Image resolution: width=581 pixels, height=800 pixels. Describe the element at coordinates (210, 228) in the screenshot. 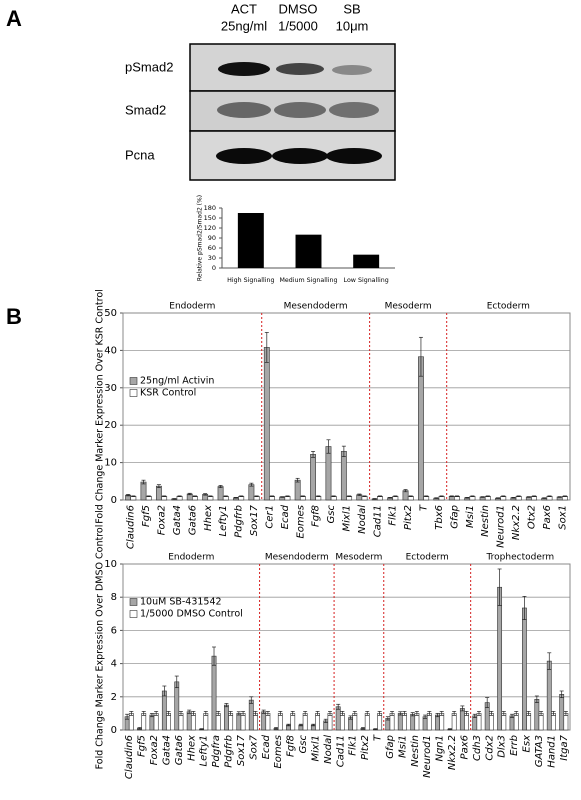

I see `y-tick-label: 120` at that location.